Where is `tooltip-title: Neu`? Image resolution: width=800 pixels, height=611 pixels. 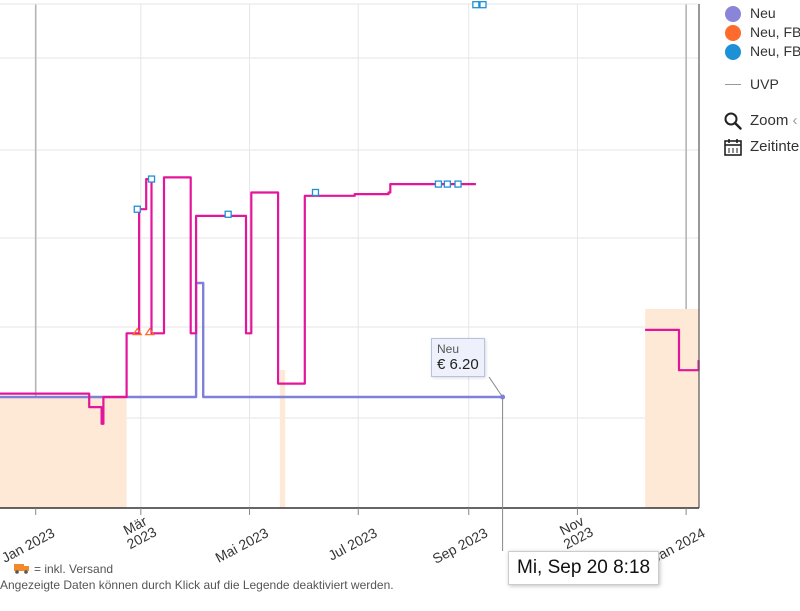
tooltip-title: Neu is located at coordinates (448, 349).